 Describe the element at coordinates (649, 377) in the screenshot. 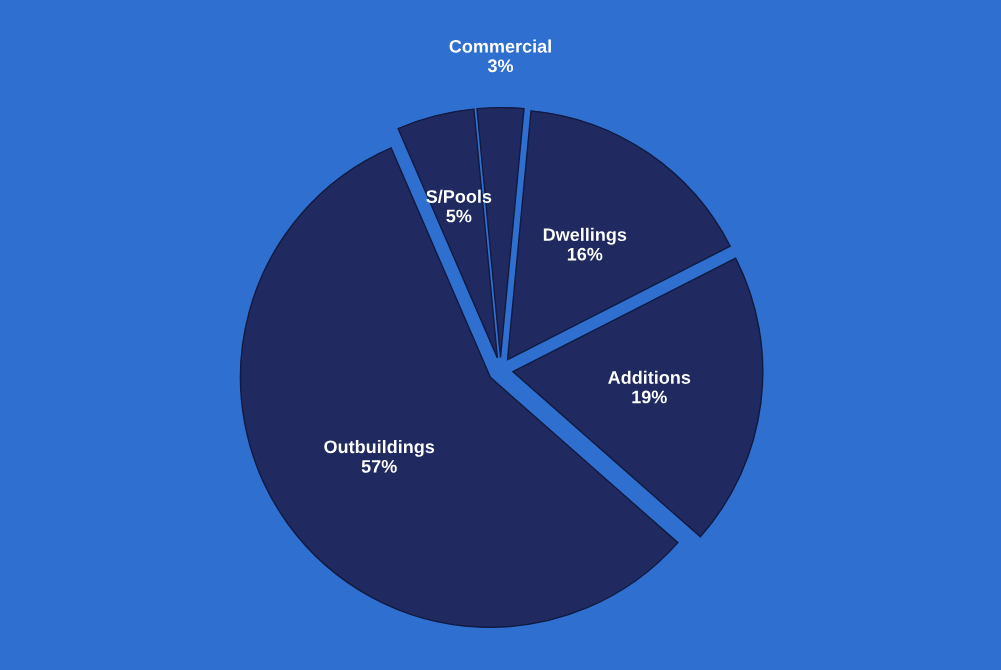

I see `slice-label: Additions` at that location.